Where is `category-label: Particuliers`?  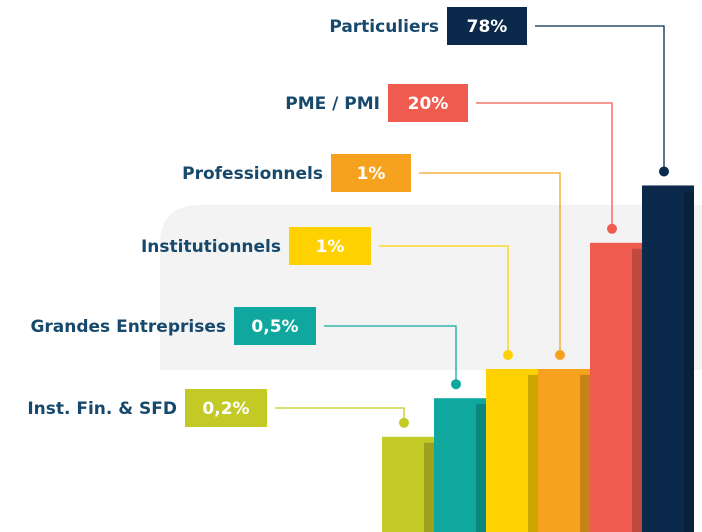
category-label: Particuliers is located at coordinates (384, 27).